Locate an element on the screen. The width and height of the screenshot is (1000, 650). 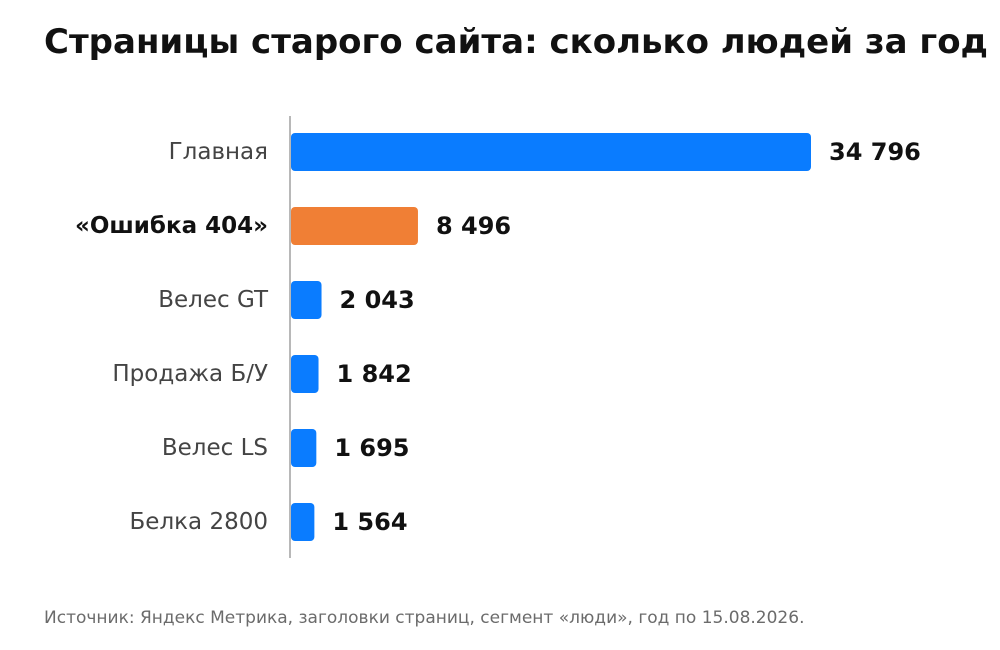
bar-row: Велес GT 2 043 is located at coordinates (286, 300).